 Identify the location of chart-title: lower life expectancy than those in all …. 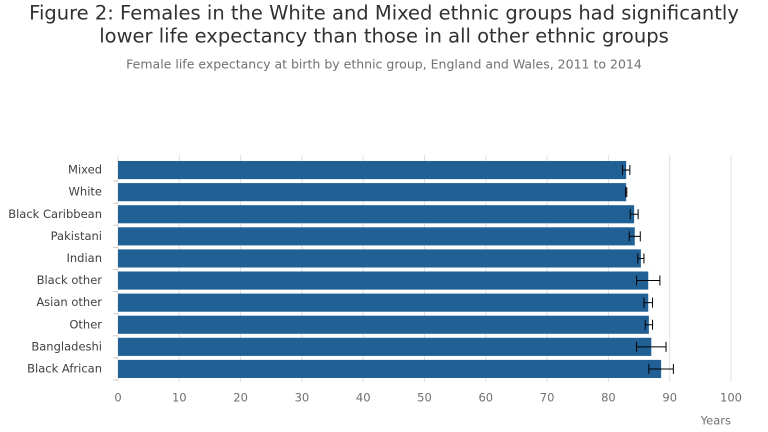
(384, 36).